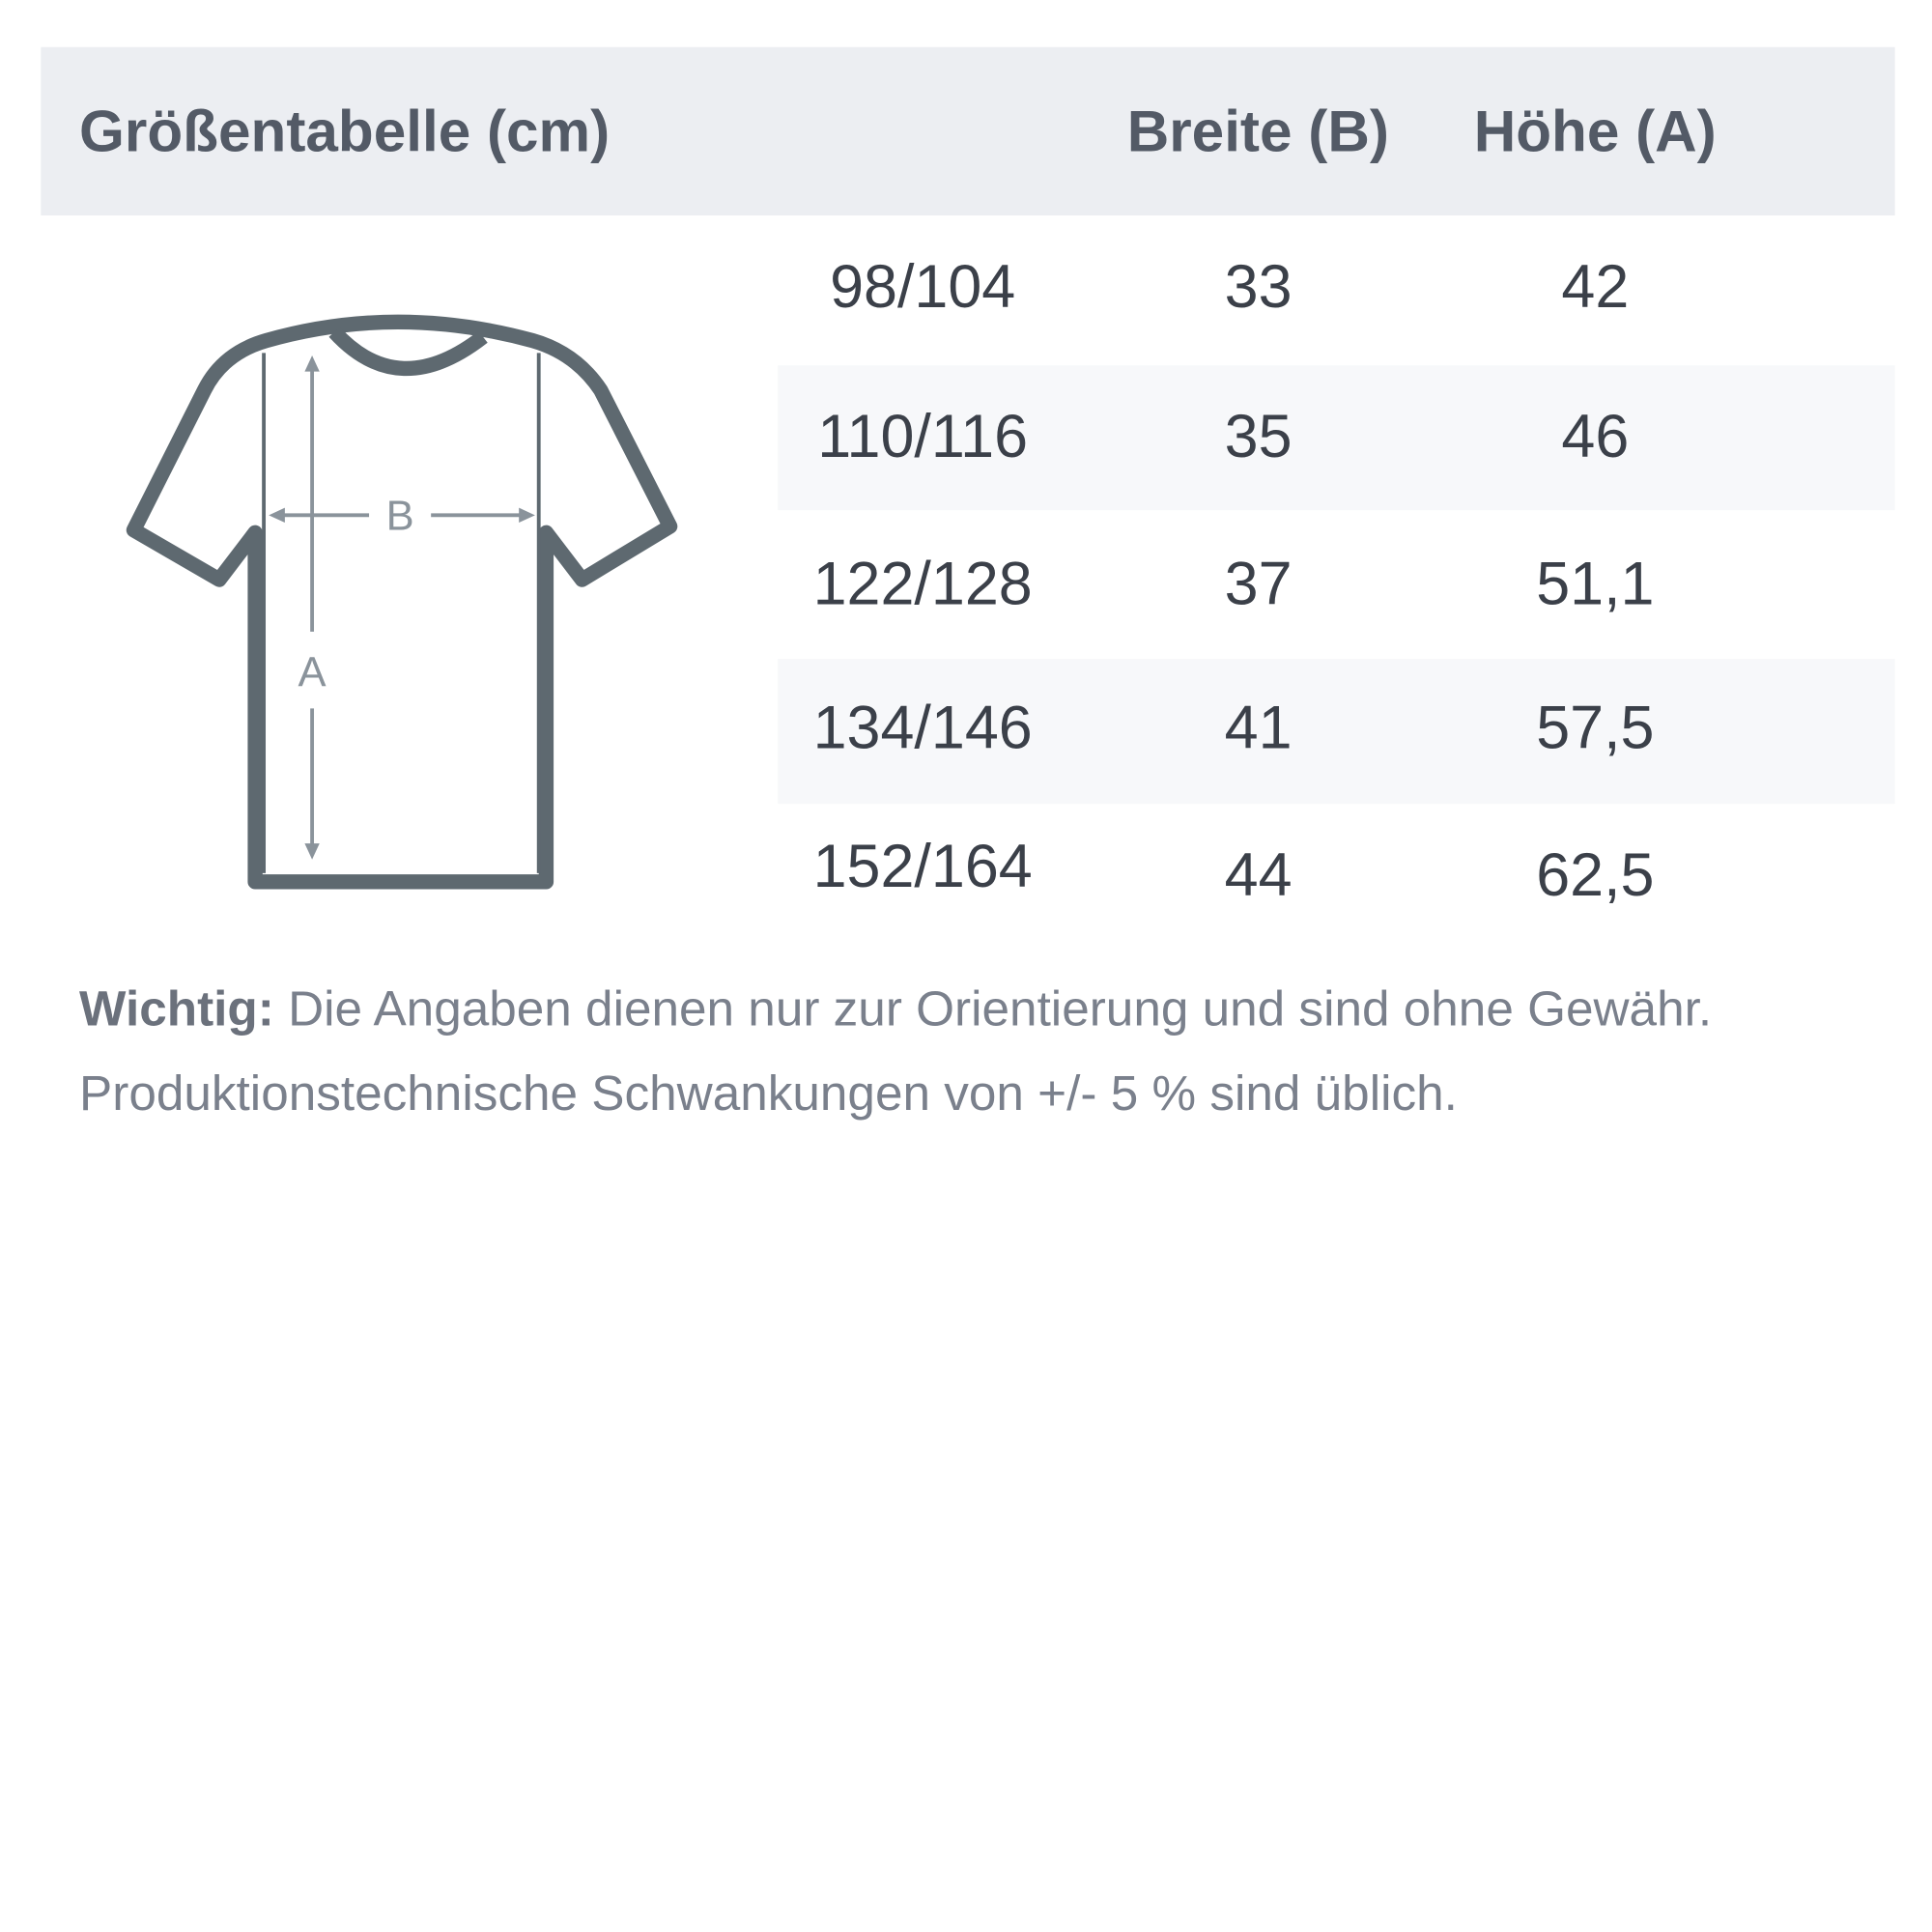 The image size is (1932, 1932). Describe the element at coordinates (1595, 437) in the screenshot. I see `height-cell: 46` at that location.